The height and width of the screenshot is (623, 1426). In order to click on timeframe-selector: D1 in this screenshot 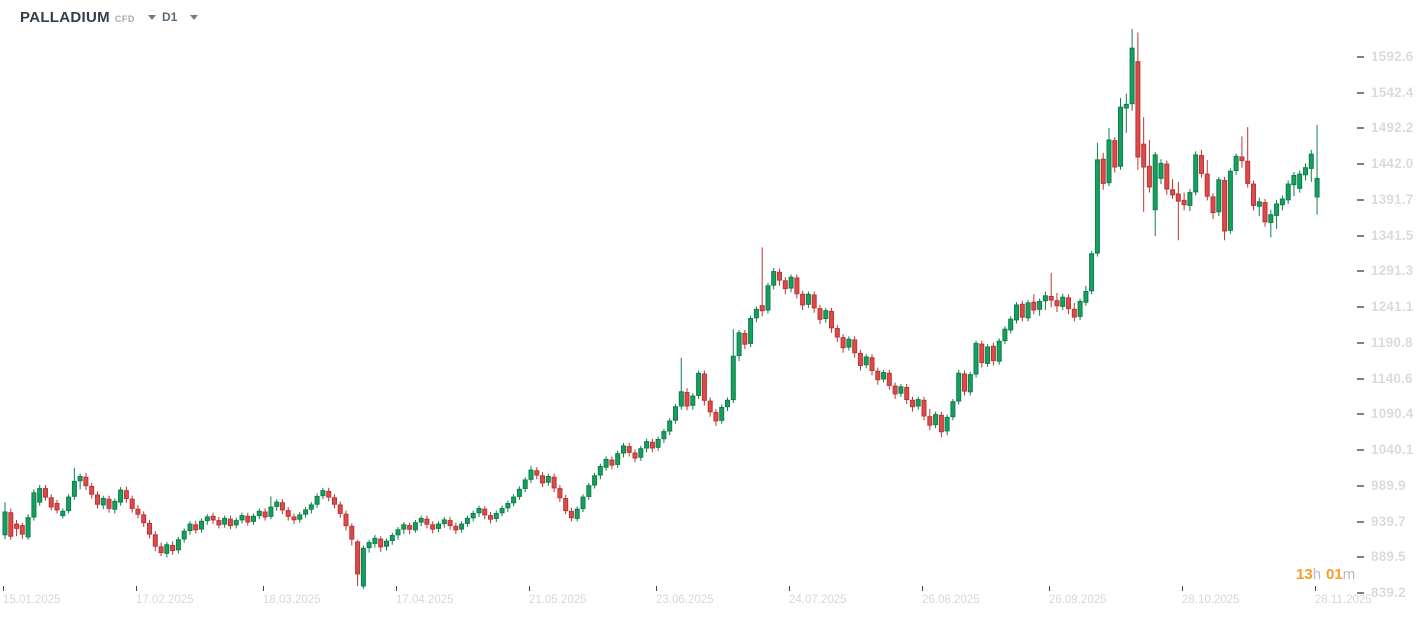, I will do `click(180, 17)`.